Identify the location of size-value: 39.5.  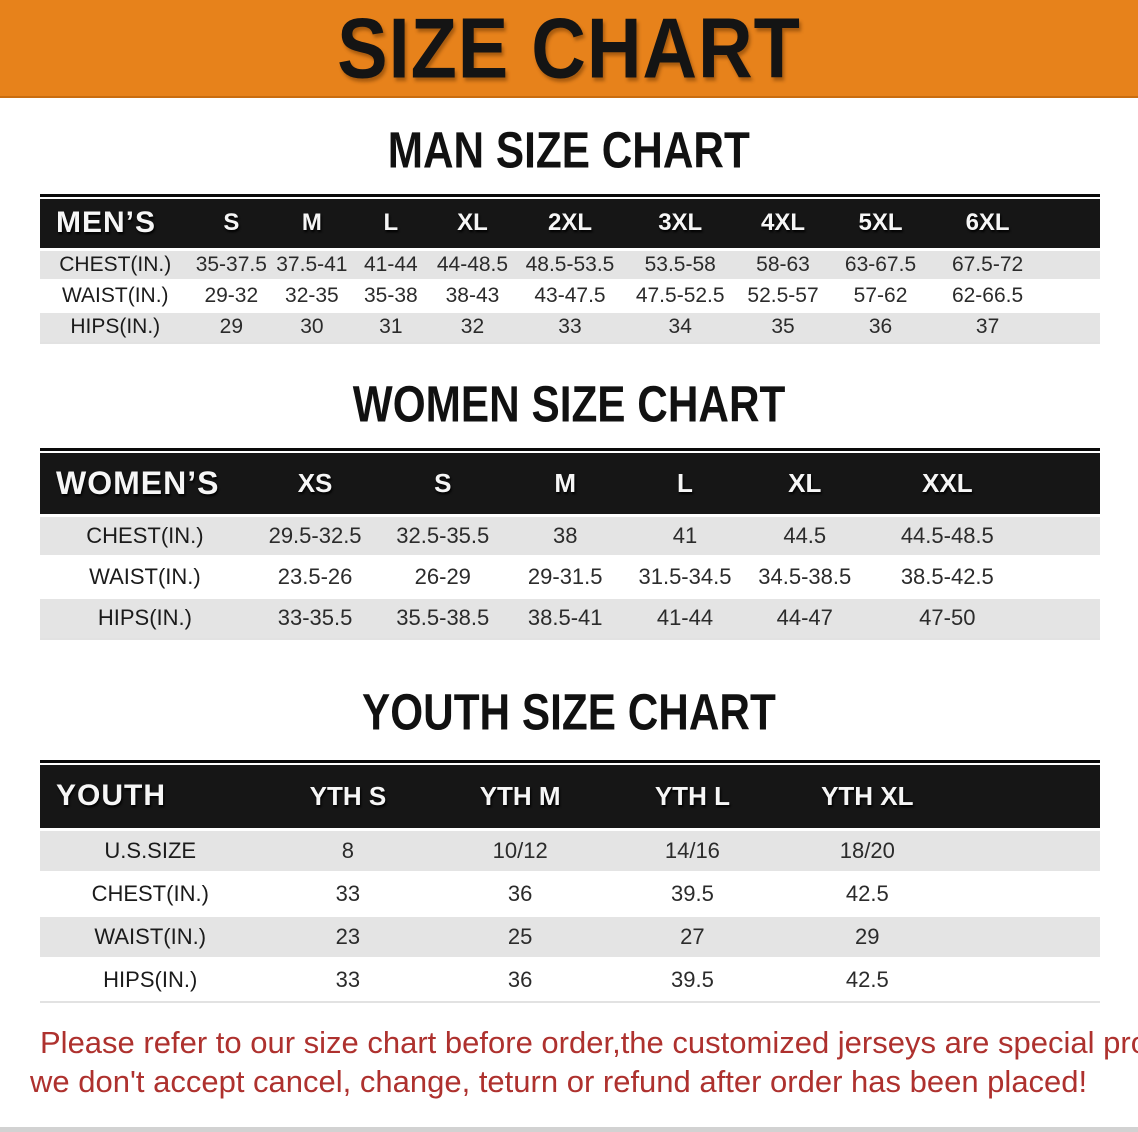
(692, 978).